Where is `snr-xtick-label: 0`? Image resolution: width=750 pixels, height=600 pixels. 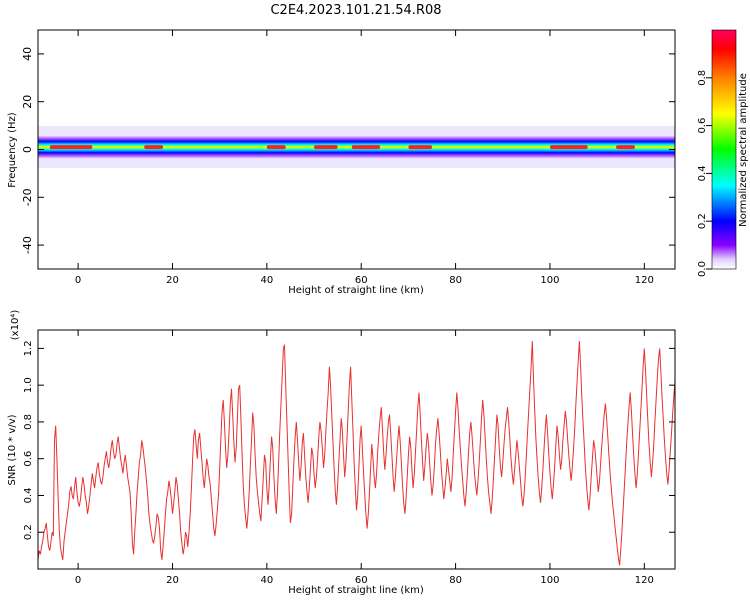
snr-xtick-label: 0 is located at coordinates (78, 580).